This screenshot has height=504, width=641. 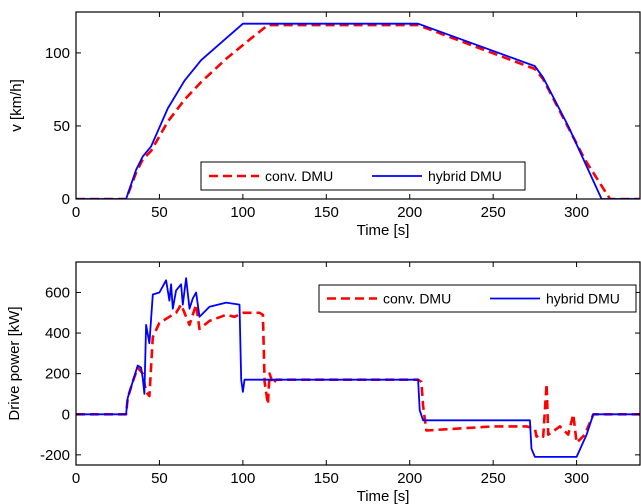 What do you see at coordinates (57, 292) in the screenshot?
I see `y-tick-label: 600` at bounding box center [57, 292].